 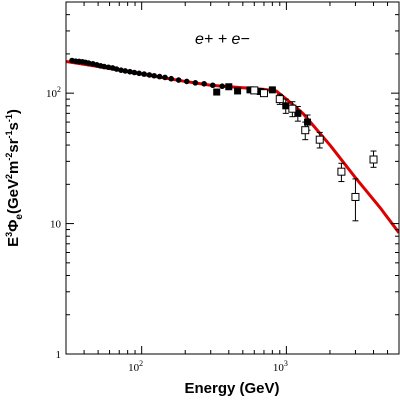 What do you see at coordinates (135, 366) in the screenshot?
I see `x-tick-label: 10²` at bounding box center [135, 366].